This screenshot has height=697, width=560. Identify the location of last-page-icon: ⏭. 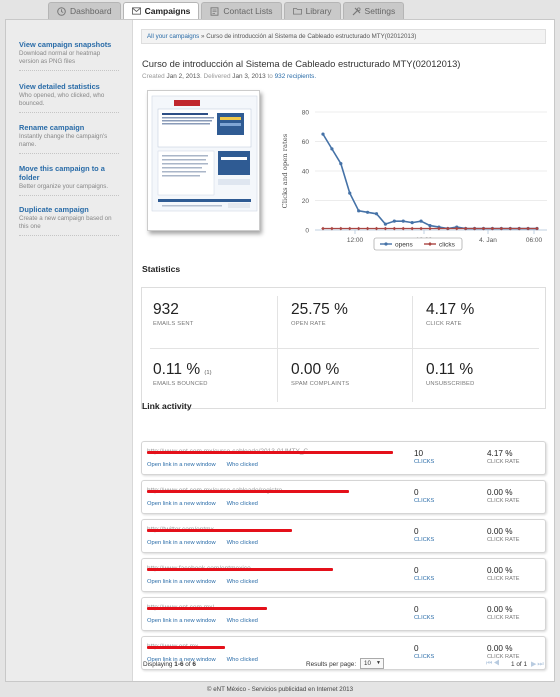
(541, 664).